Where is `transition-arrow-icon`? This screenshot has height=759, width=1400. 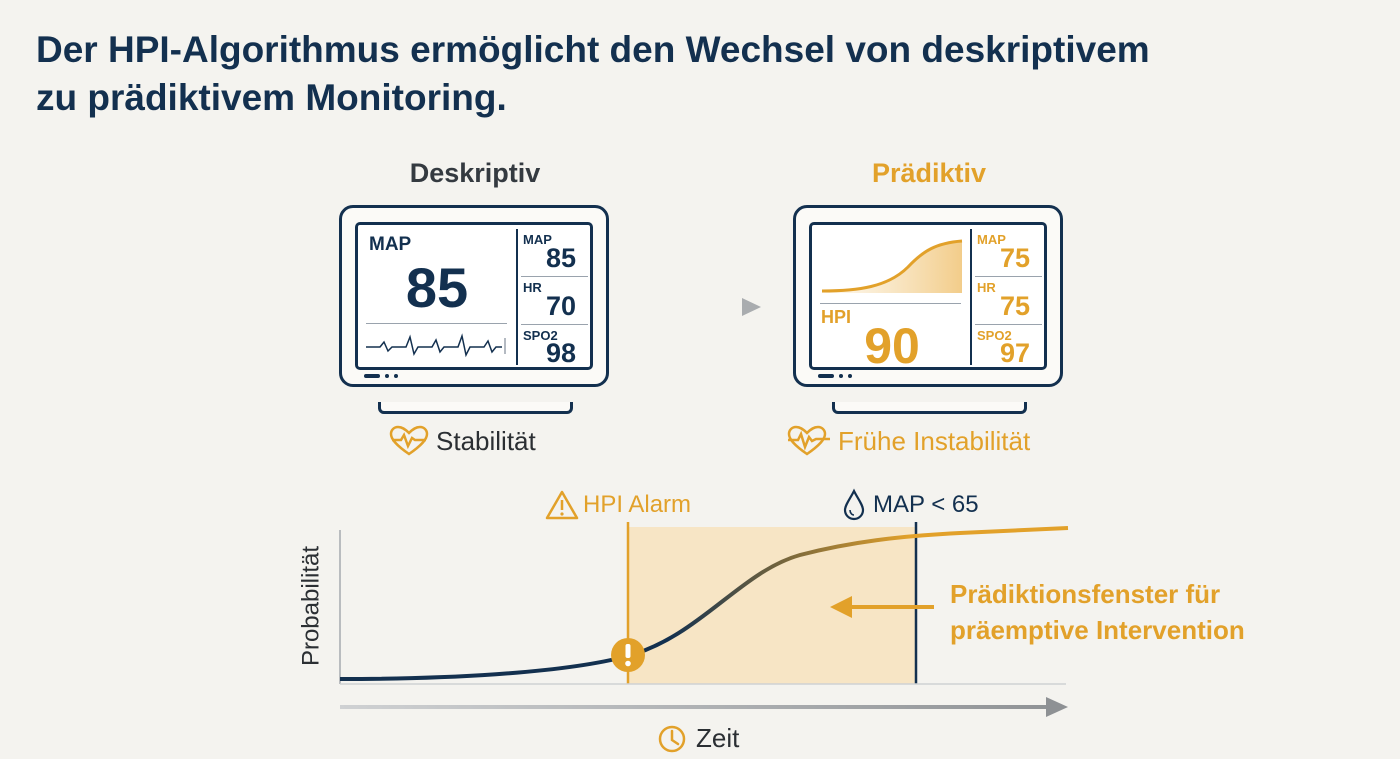
transition-arrow-icon is located at coordinates (701, 307).